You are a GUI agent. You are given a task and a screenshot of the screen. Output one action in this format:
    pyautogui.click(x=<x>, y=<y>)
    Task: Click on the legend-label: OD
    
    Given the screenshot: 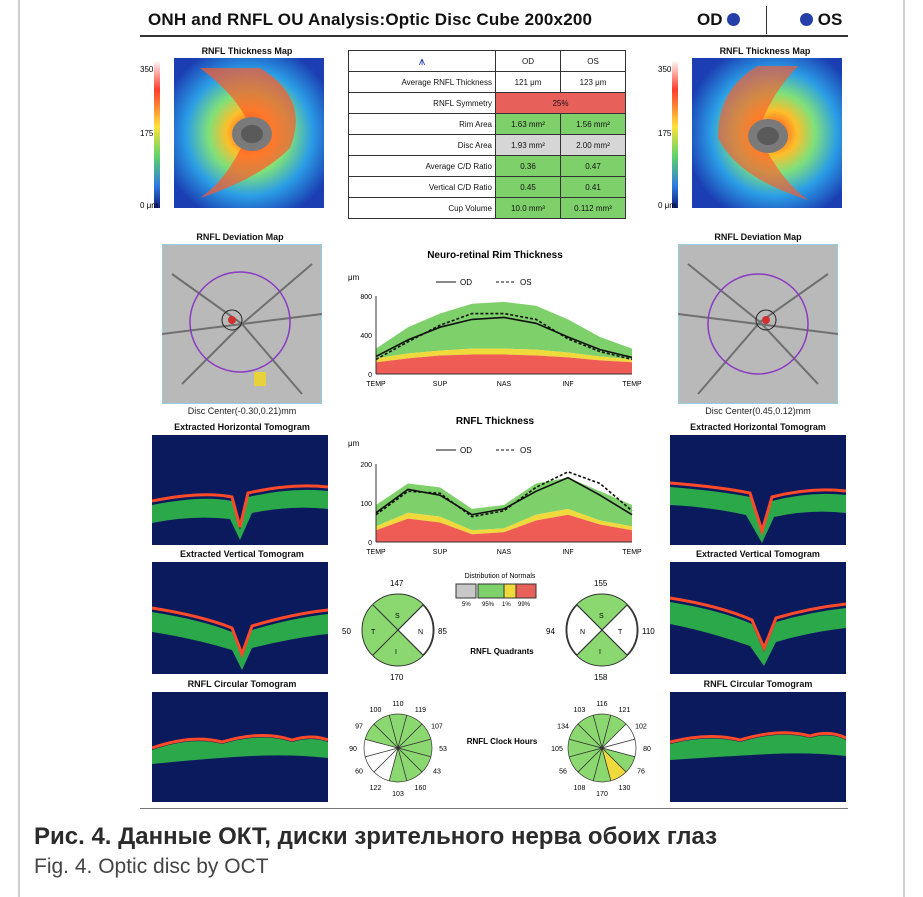 What is the action you would take?
    pyautogui.click(x=466, y=450)
    